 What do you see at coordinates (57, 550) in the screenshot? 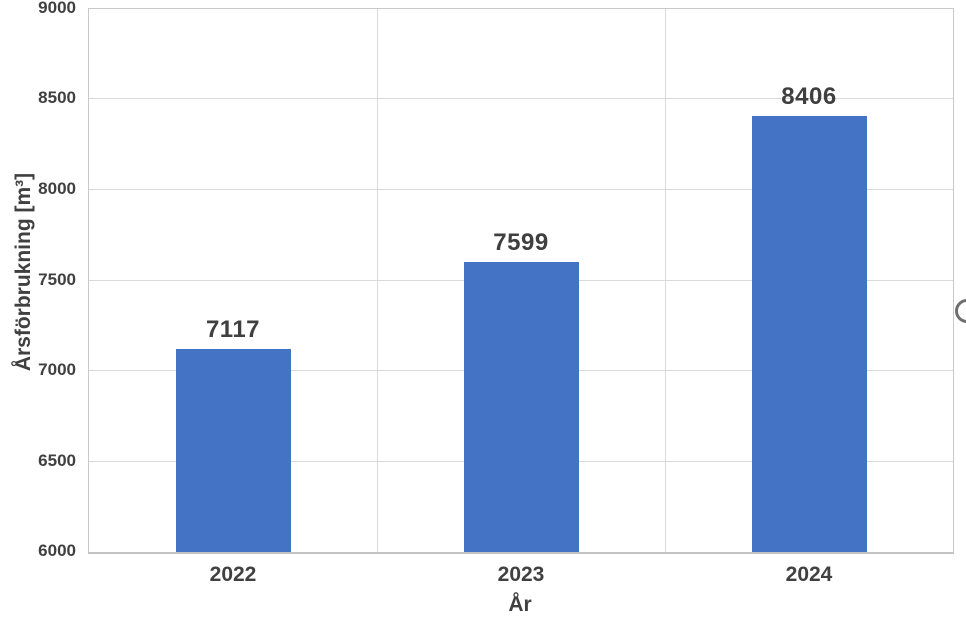
I see `y-tick-label-6000: 6000` at bounding box center [57, 550].